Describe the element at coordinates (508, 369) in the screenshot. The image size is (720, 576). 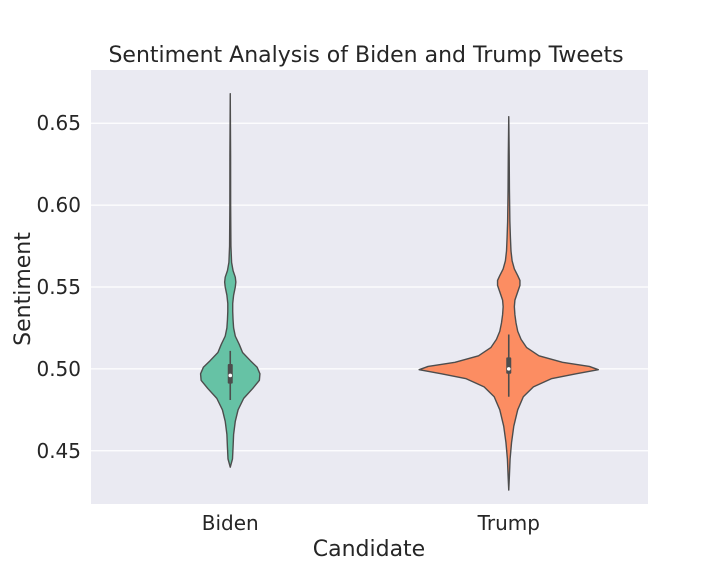
I see `median-marker-trump` at that location.